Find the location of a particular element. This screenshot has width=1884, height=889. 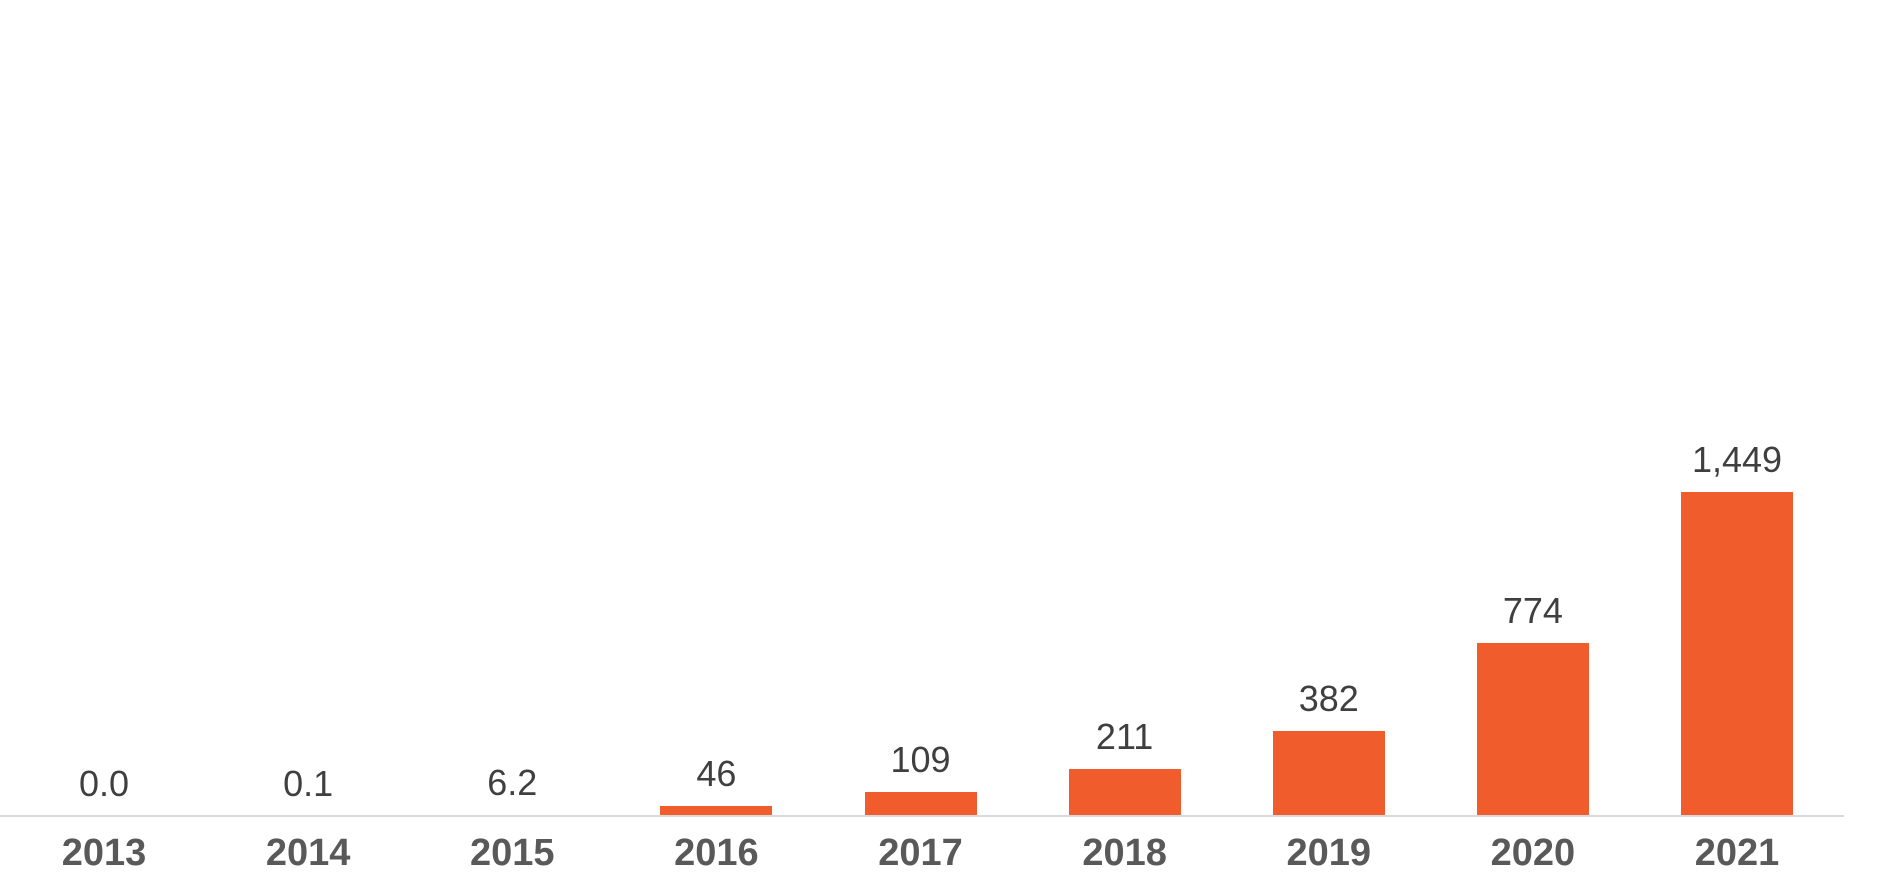

x-axis-line is located at coordinates (922, 816).